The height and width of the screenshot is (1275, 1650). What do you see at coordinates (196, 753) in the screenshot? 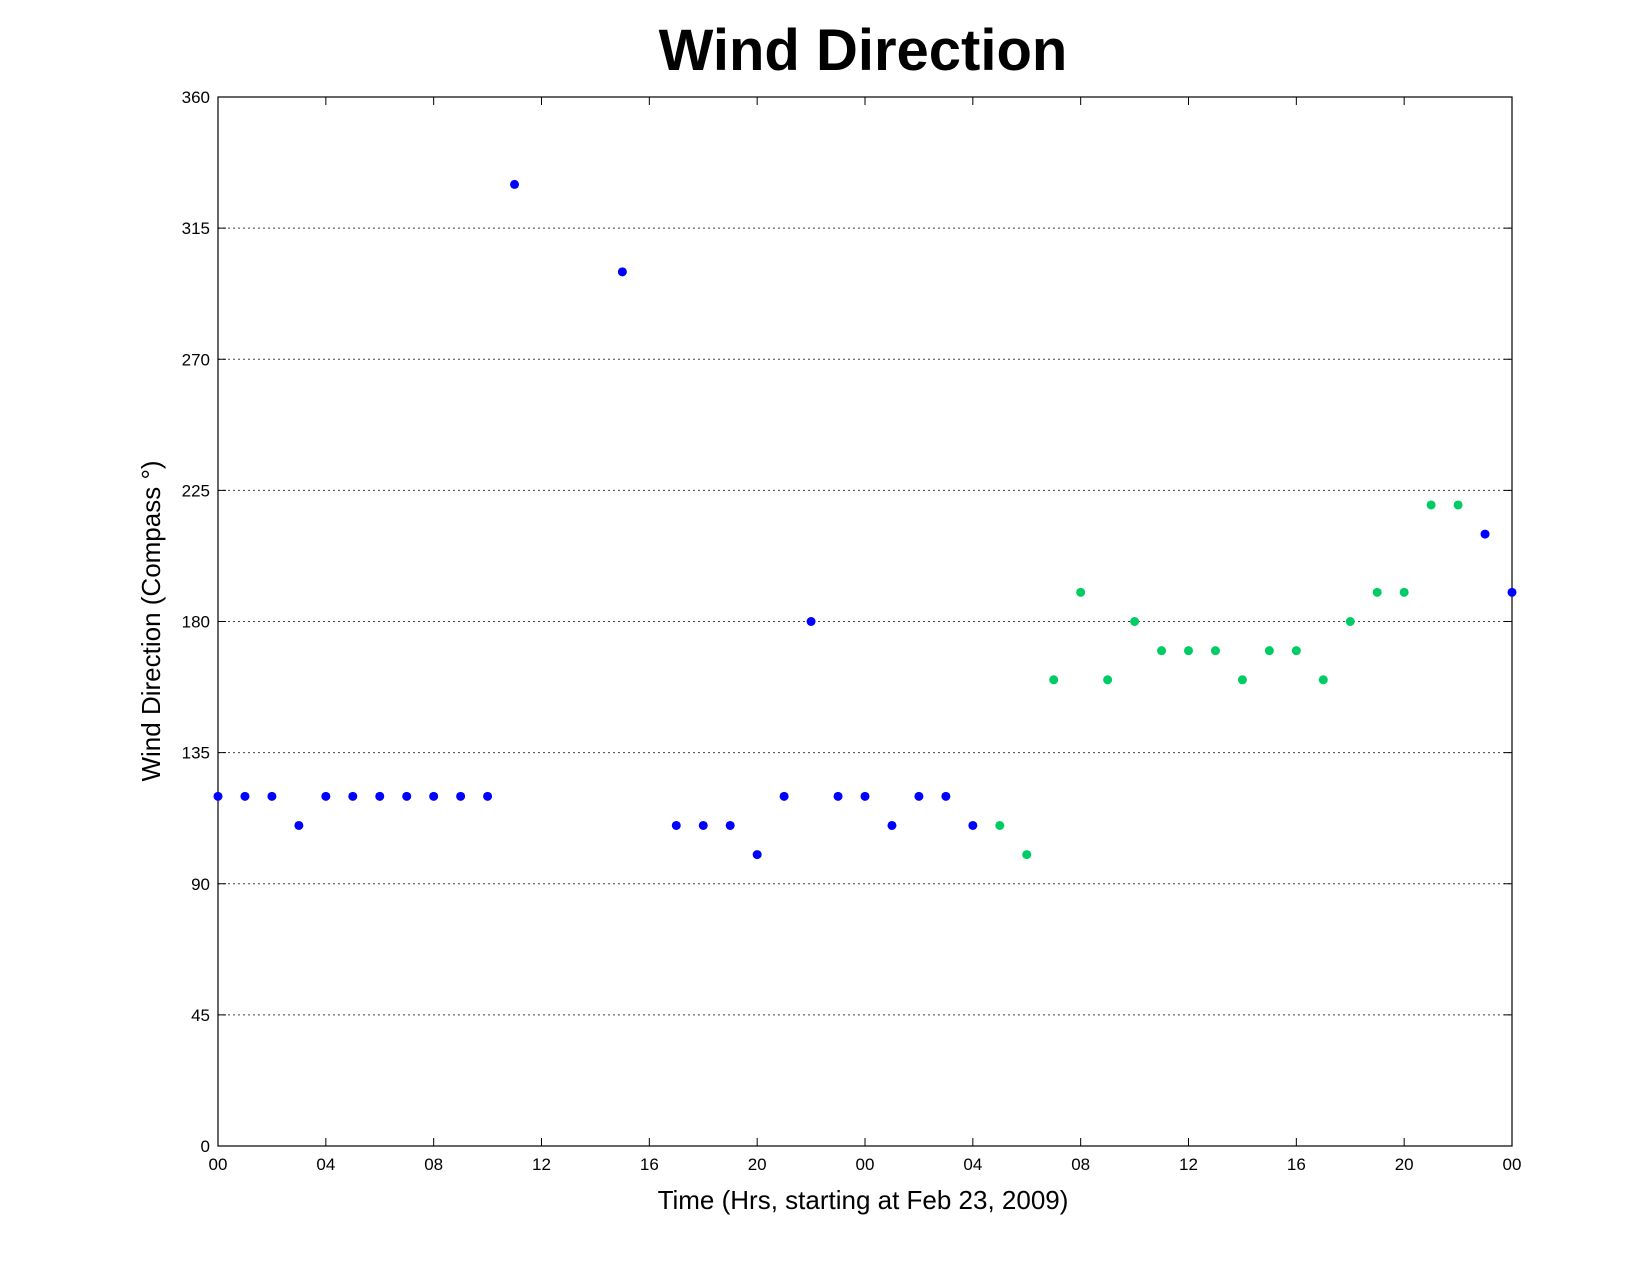
I see `y-tick-label: 135` at bounding box center [196, 753].